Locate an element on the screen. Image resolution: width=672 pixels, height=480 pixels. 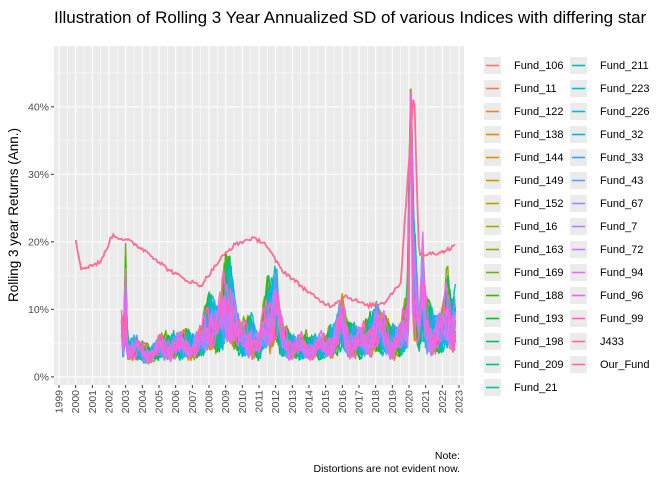
y-tick-label: 0% is located at coordinates (41, 377).